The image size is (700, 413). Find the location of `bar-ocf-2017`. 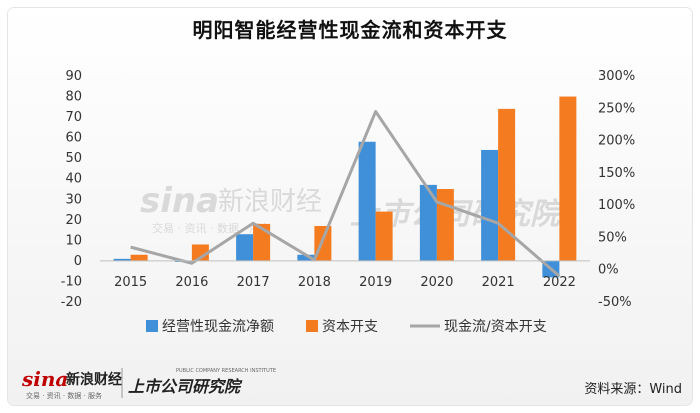

bar-ocf-2017 is located at coordinates (245, 247).